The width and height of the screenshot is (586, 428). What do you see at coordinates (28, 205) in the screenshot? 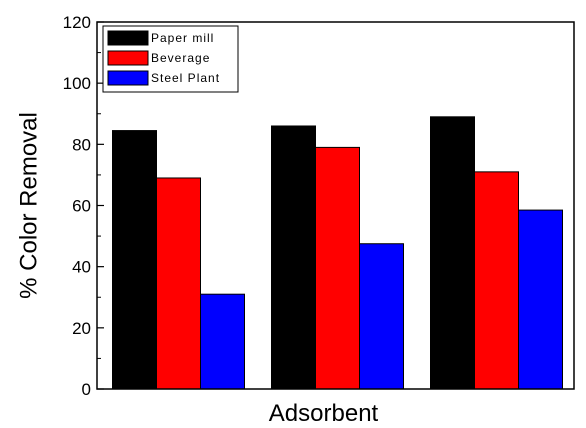
I see `y-axis-title: % Color Removal` at bounding box center [28, 205].